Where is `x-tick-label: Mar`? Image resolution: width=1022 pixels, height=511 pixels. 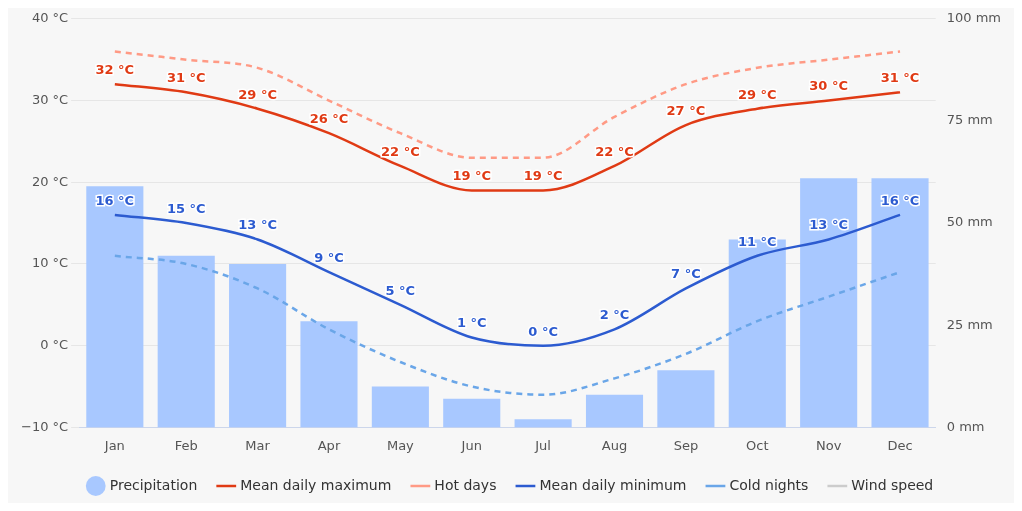 x-tick-label: Mar is located at coordinates (258, 445).